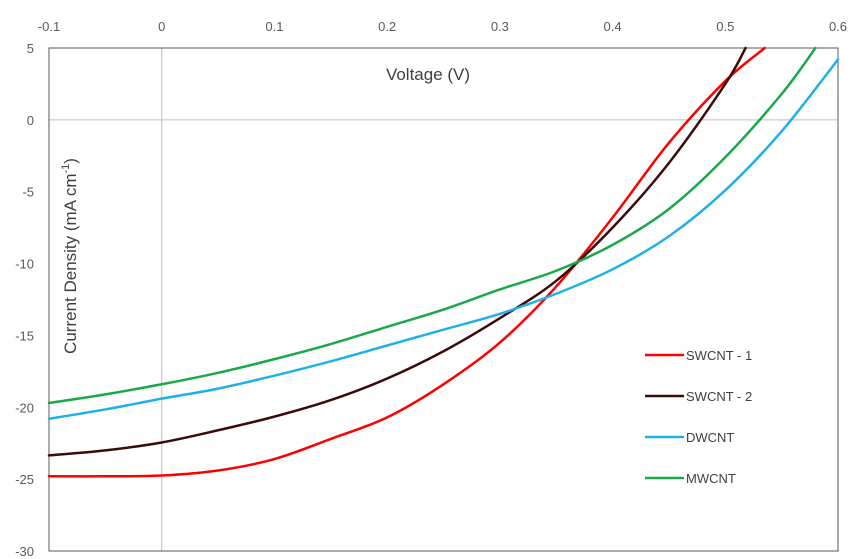 This screenshot has width=851, height=559. What do you see at coordinates (719, 396) in the screenshot?
I see `legend-label: SWCNT - 2` at bounding box center [719, 396].